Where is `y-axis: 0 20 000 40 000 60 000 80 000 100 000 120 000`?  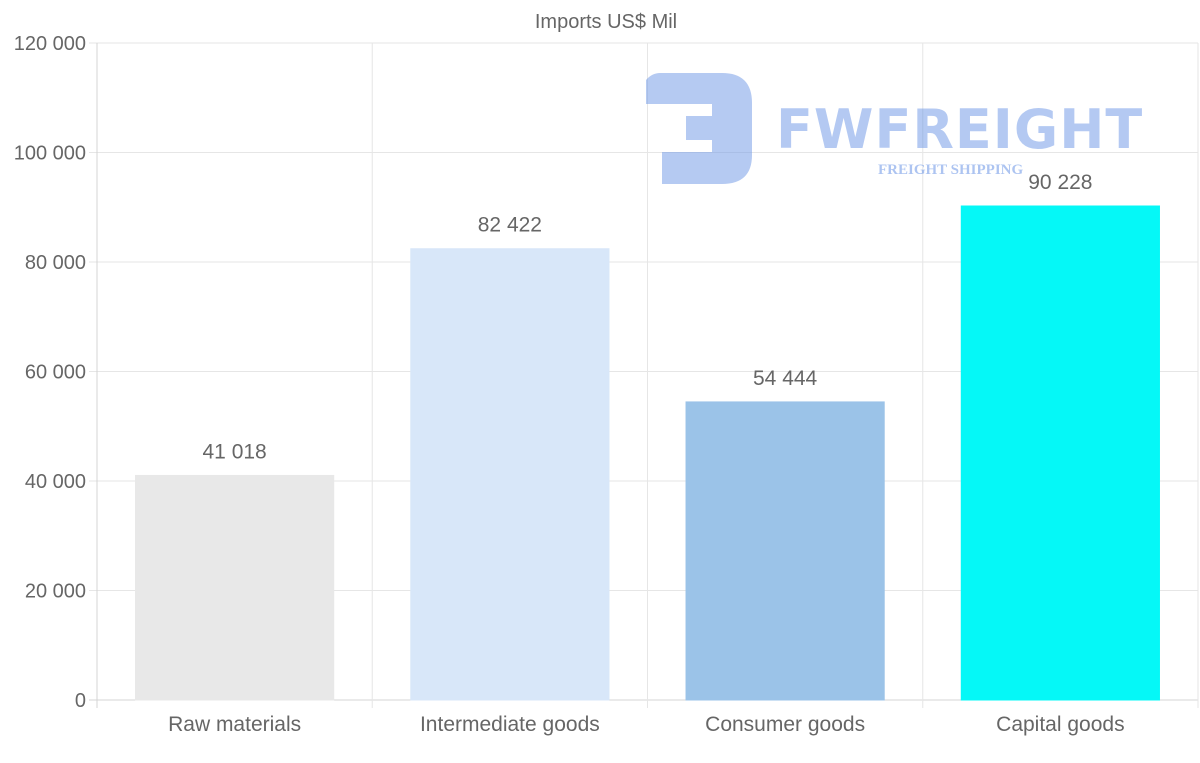
y-axis: 0 20 000 40 000 60 000 80 000 100 000 120 000 is located at coordinates (50, 372).